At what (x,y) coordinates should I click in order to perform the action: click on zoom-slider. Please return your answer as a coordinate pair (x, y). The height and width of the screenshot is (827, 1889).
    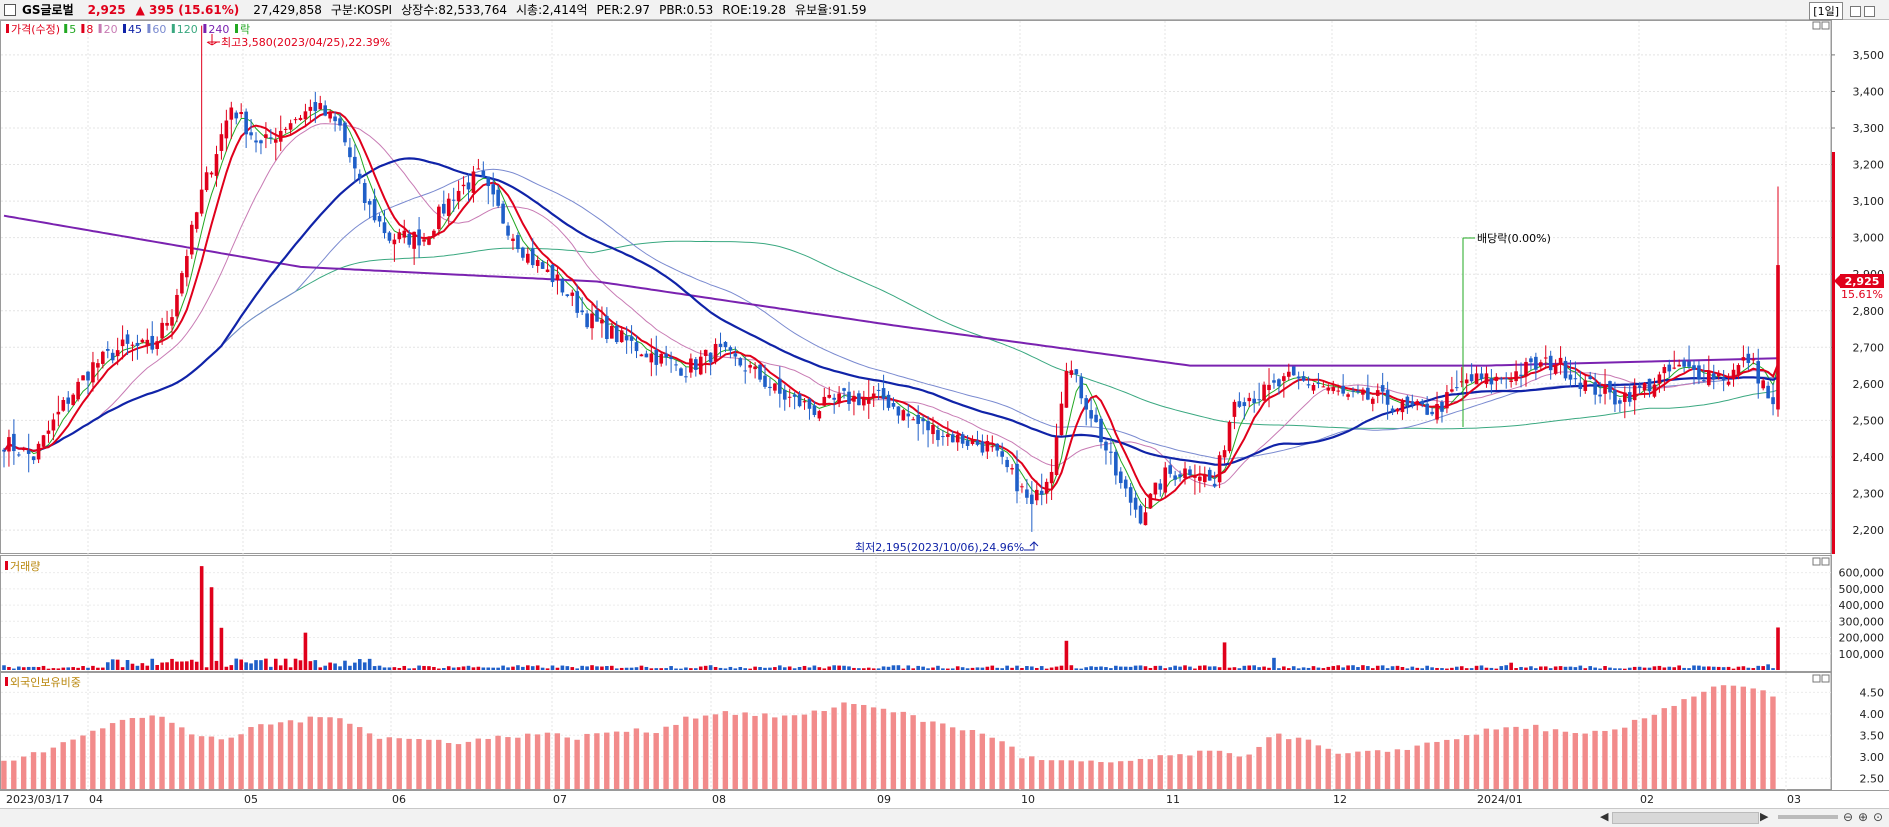
    Looking at the image, I should click on (1808, 817).